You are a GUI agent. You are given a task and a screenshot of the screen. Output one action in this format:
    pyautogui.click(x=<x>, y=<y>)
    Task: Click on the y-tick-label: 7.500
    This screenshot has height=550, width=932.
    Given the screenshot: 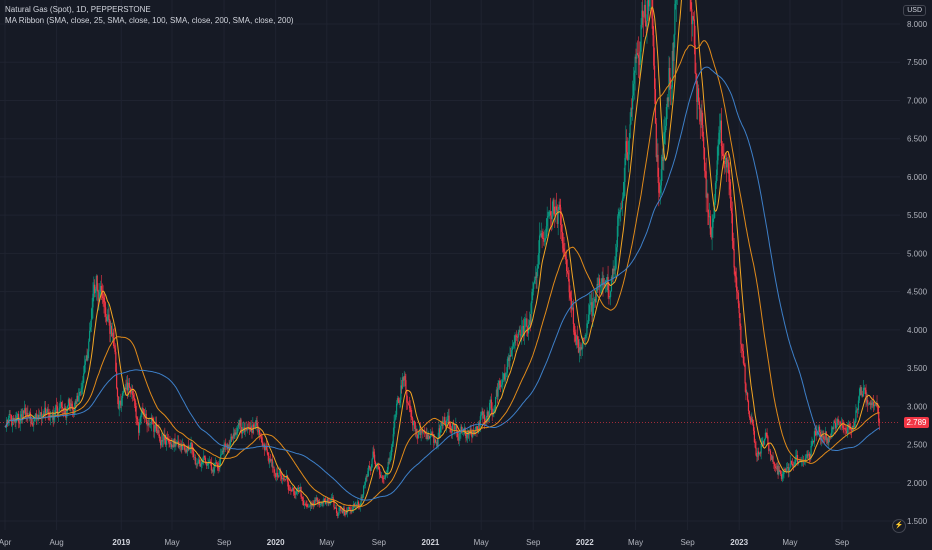 What is the action you would take?
    pyautogui.click(x=917, y=62)
    